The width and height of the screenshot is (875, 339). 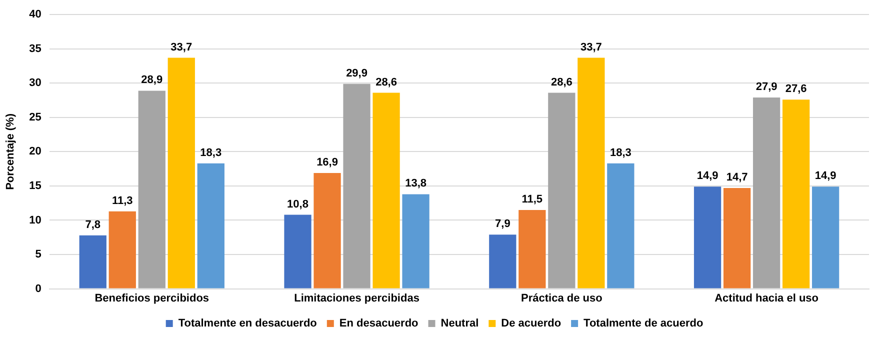 I want to click on legend-label: En desacuerdo, so click(x=379, y=324).